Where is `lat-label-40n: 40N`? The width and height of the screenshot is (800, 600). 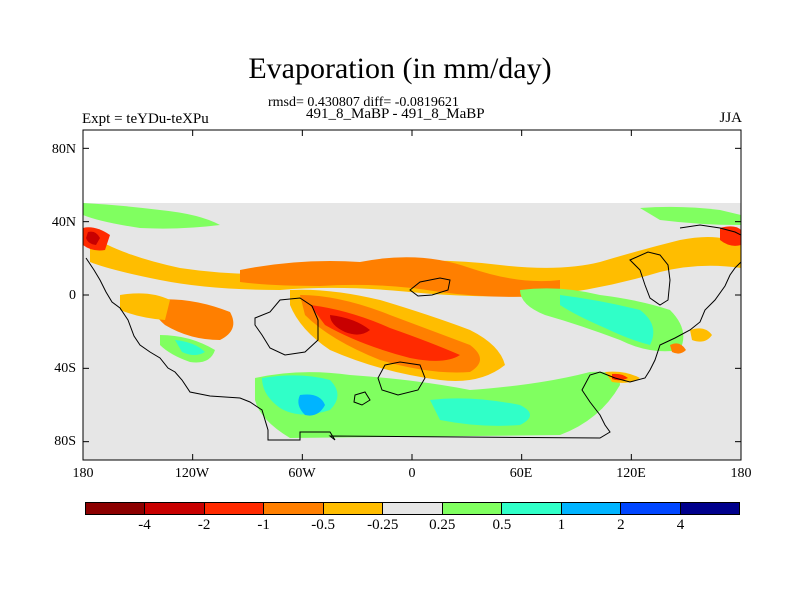
lat-label-40n: 40N is located at coordinates (63, 222).